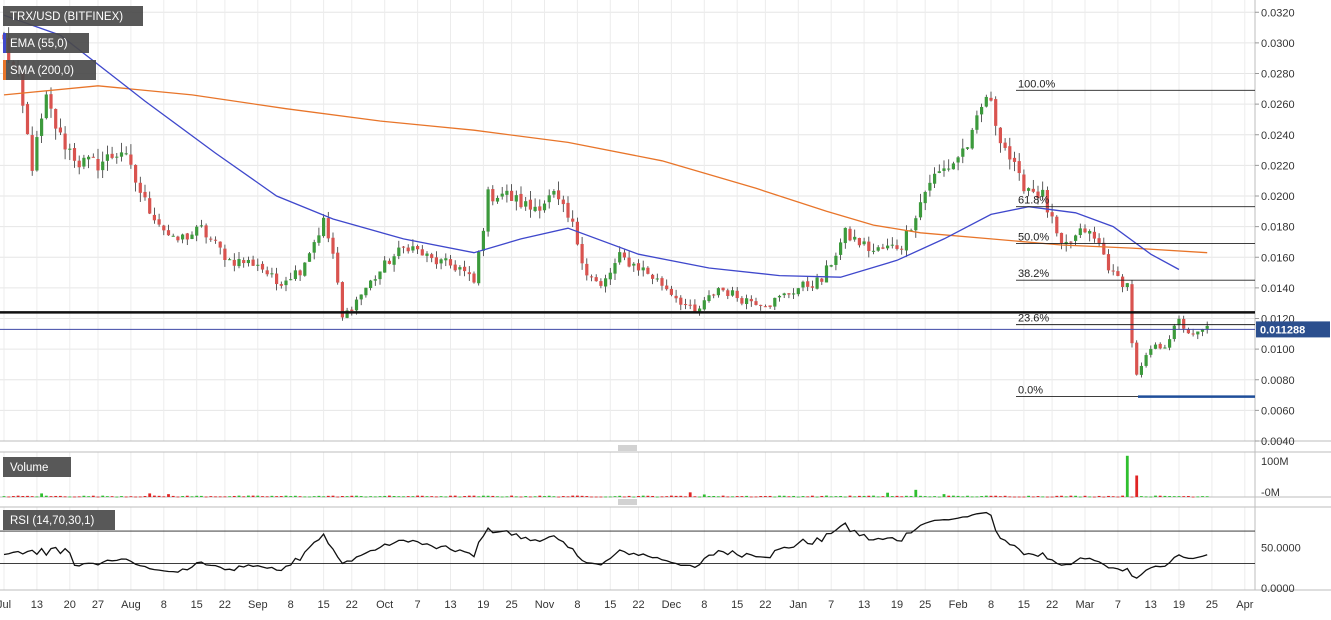  Describe the element at coordinates (991, 605) in the screenshot. I see `x-tick-label: 8` at that location.